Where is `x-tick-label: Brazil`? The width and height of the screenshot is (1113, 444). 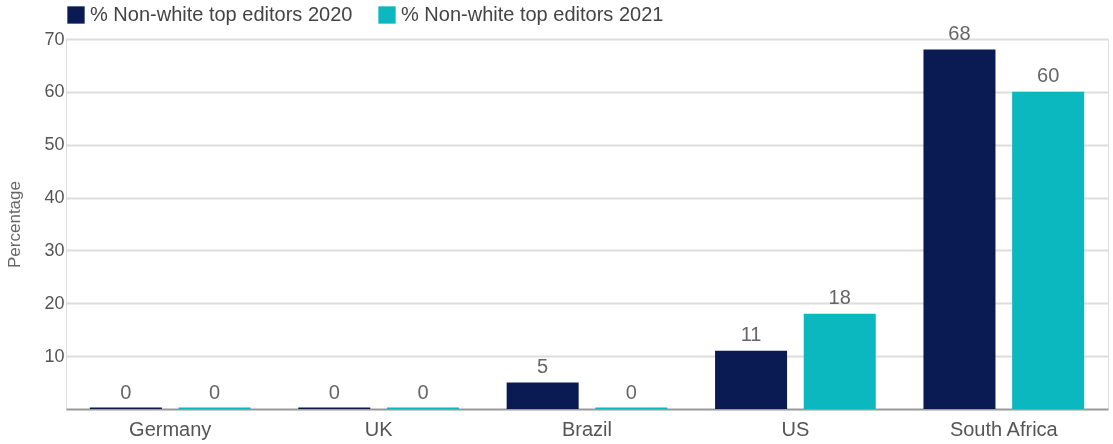
x-tick-label: Brazil is located at coordinates (587, 428).